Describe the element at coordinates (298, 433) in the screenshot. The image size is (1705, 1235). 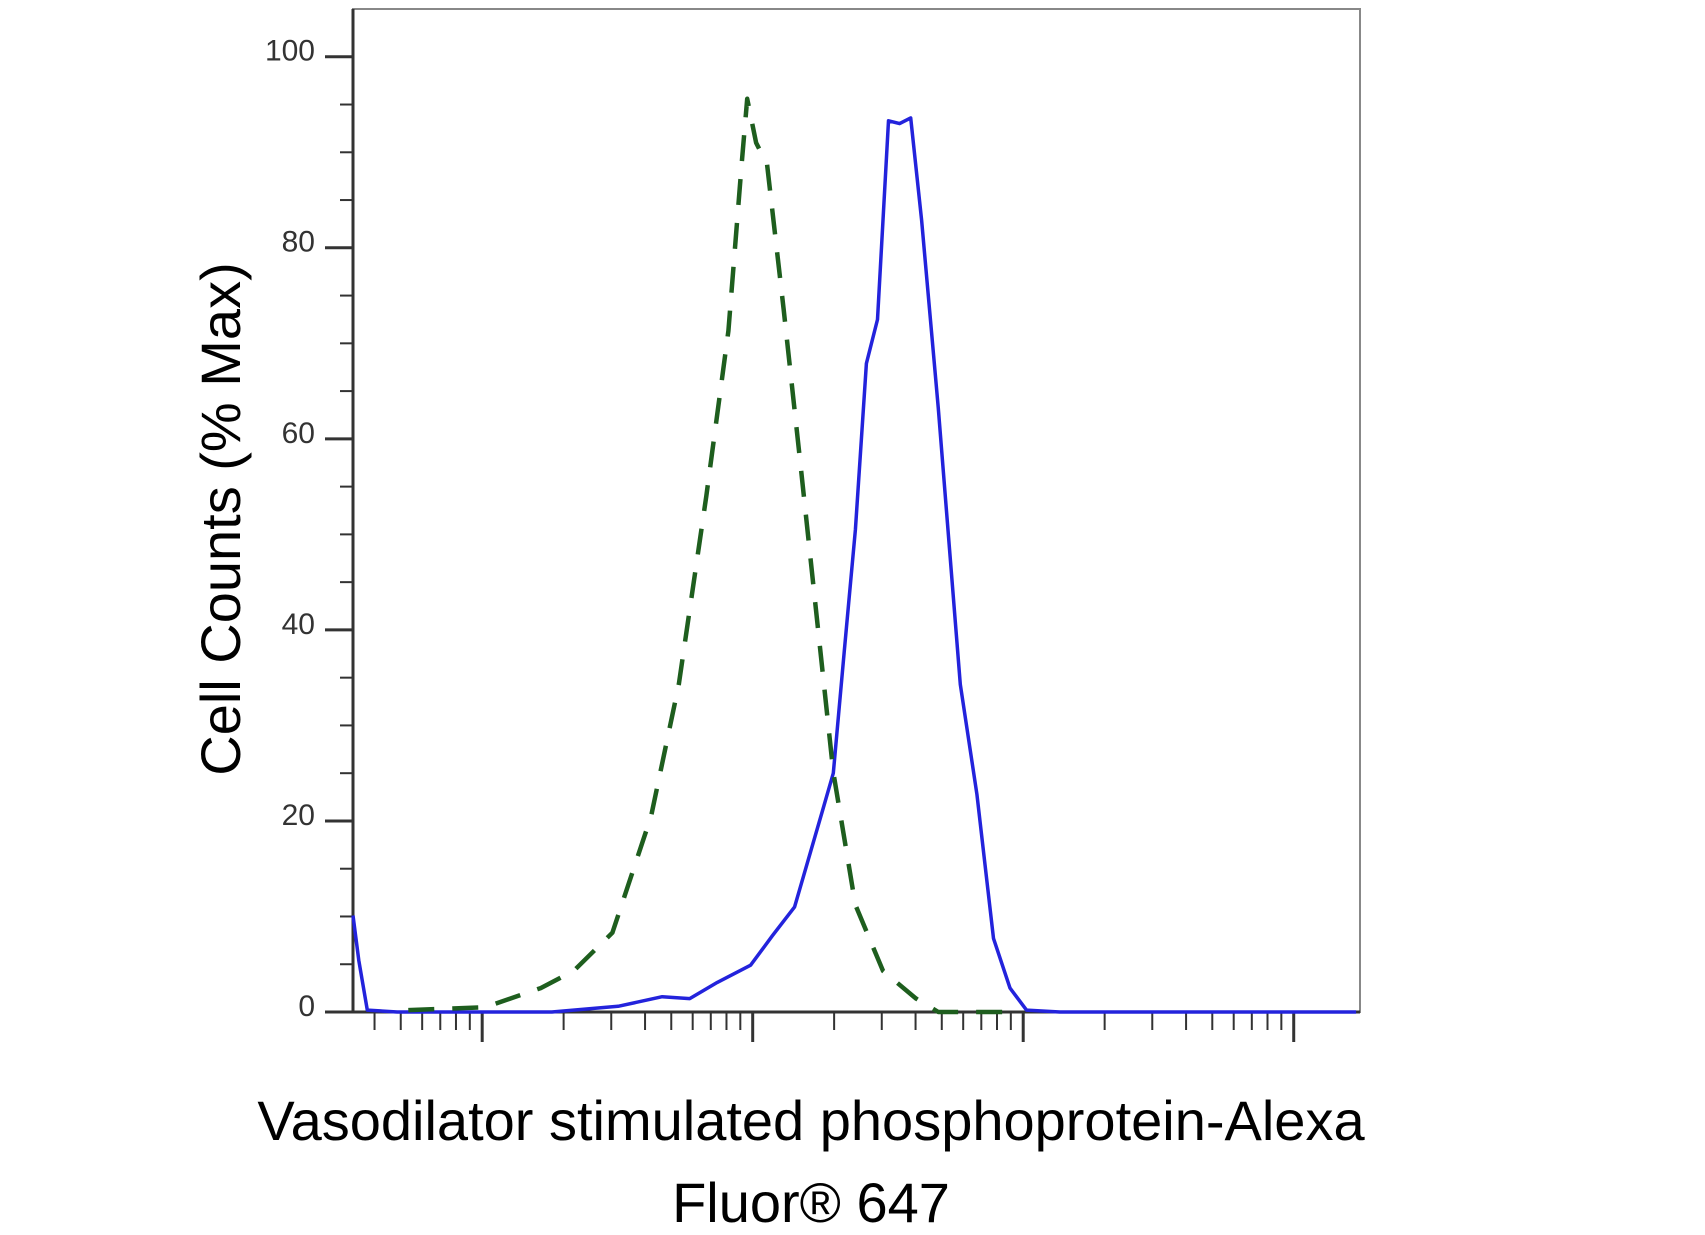
I see `y-tick-label: 60` at that location.